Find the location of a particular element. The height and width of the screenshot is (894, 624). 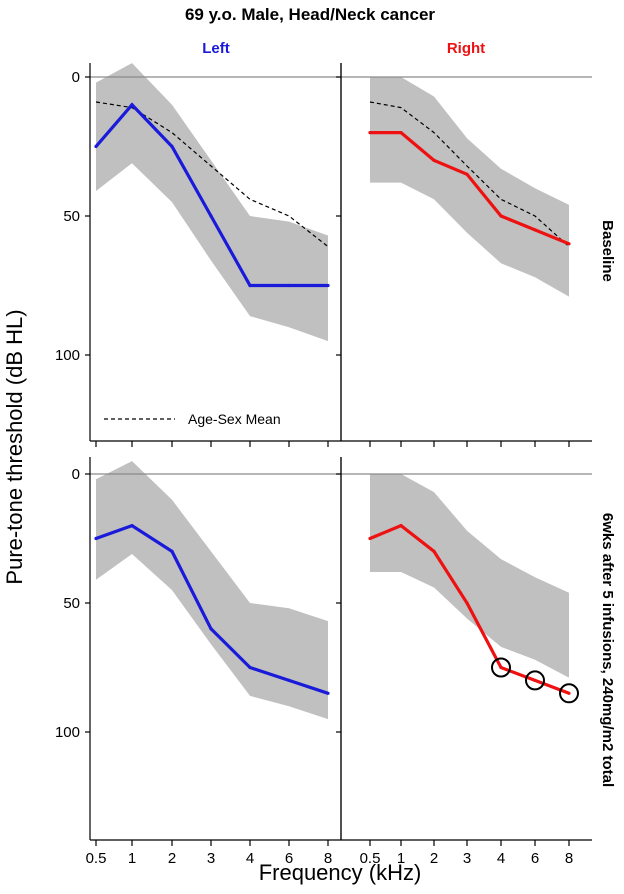

row-label-baseline: Baseline is located at coordinates (607, 251).